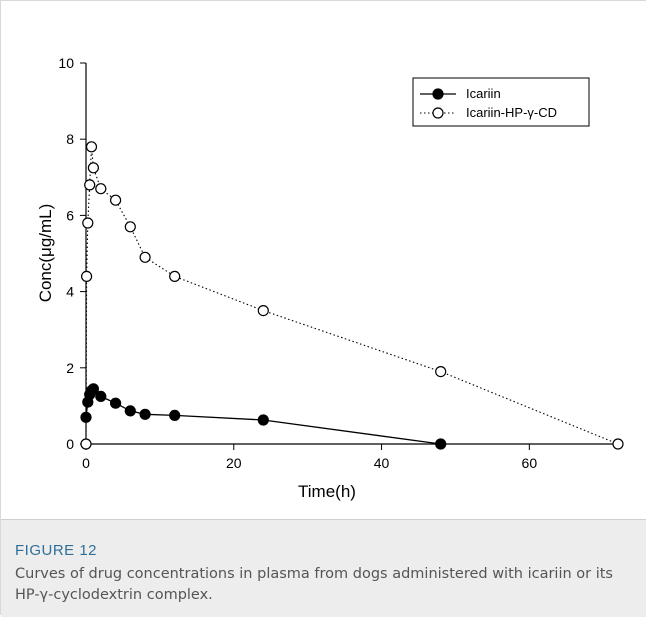  What do you see at coordinates (56, 550) in the screenshot?
I see `figure-label: FIGURE 12` at bounding box center [56, 550].